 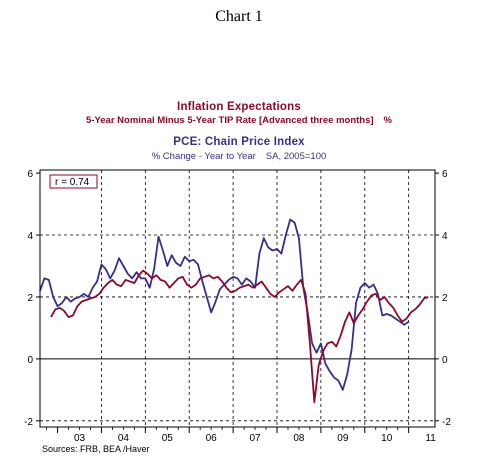 What do you see at coordinates (299, 438) in the screenshot?
I see `x-tick-label: 08` at bounding box center [299, 438].